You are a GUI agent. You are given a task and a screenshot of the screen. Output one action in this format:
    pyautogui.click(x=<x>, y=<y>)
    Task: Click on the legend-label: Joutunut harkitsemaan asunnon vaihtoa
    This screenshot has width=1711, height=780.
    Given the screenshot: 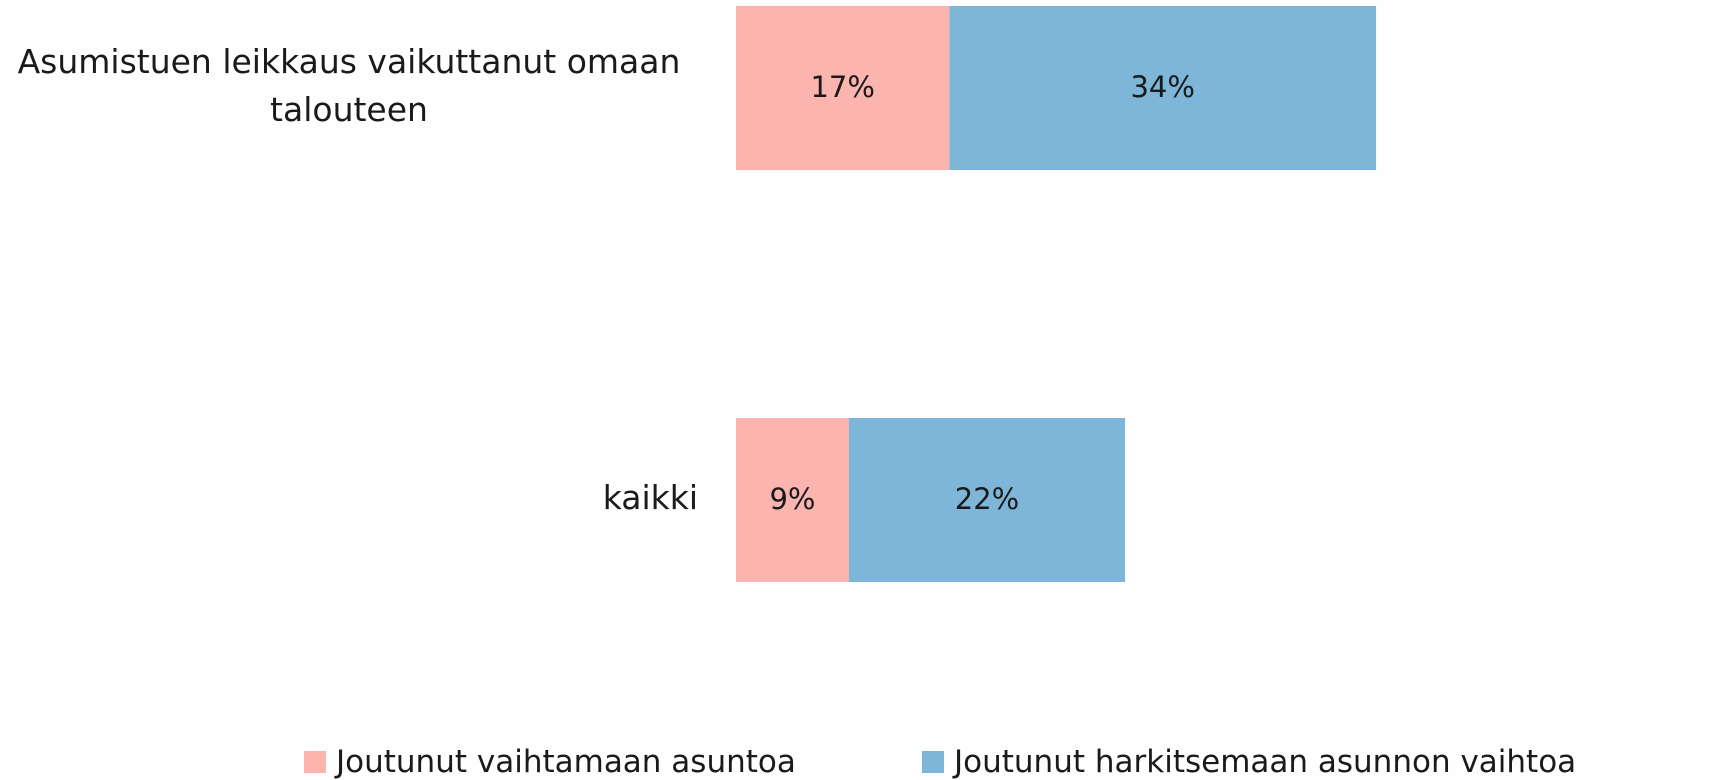 What is the action you would take?
    pyautogui.click(x=1265, y=762)
    